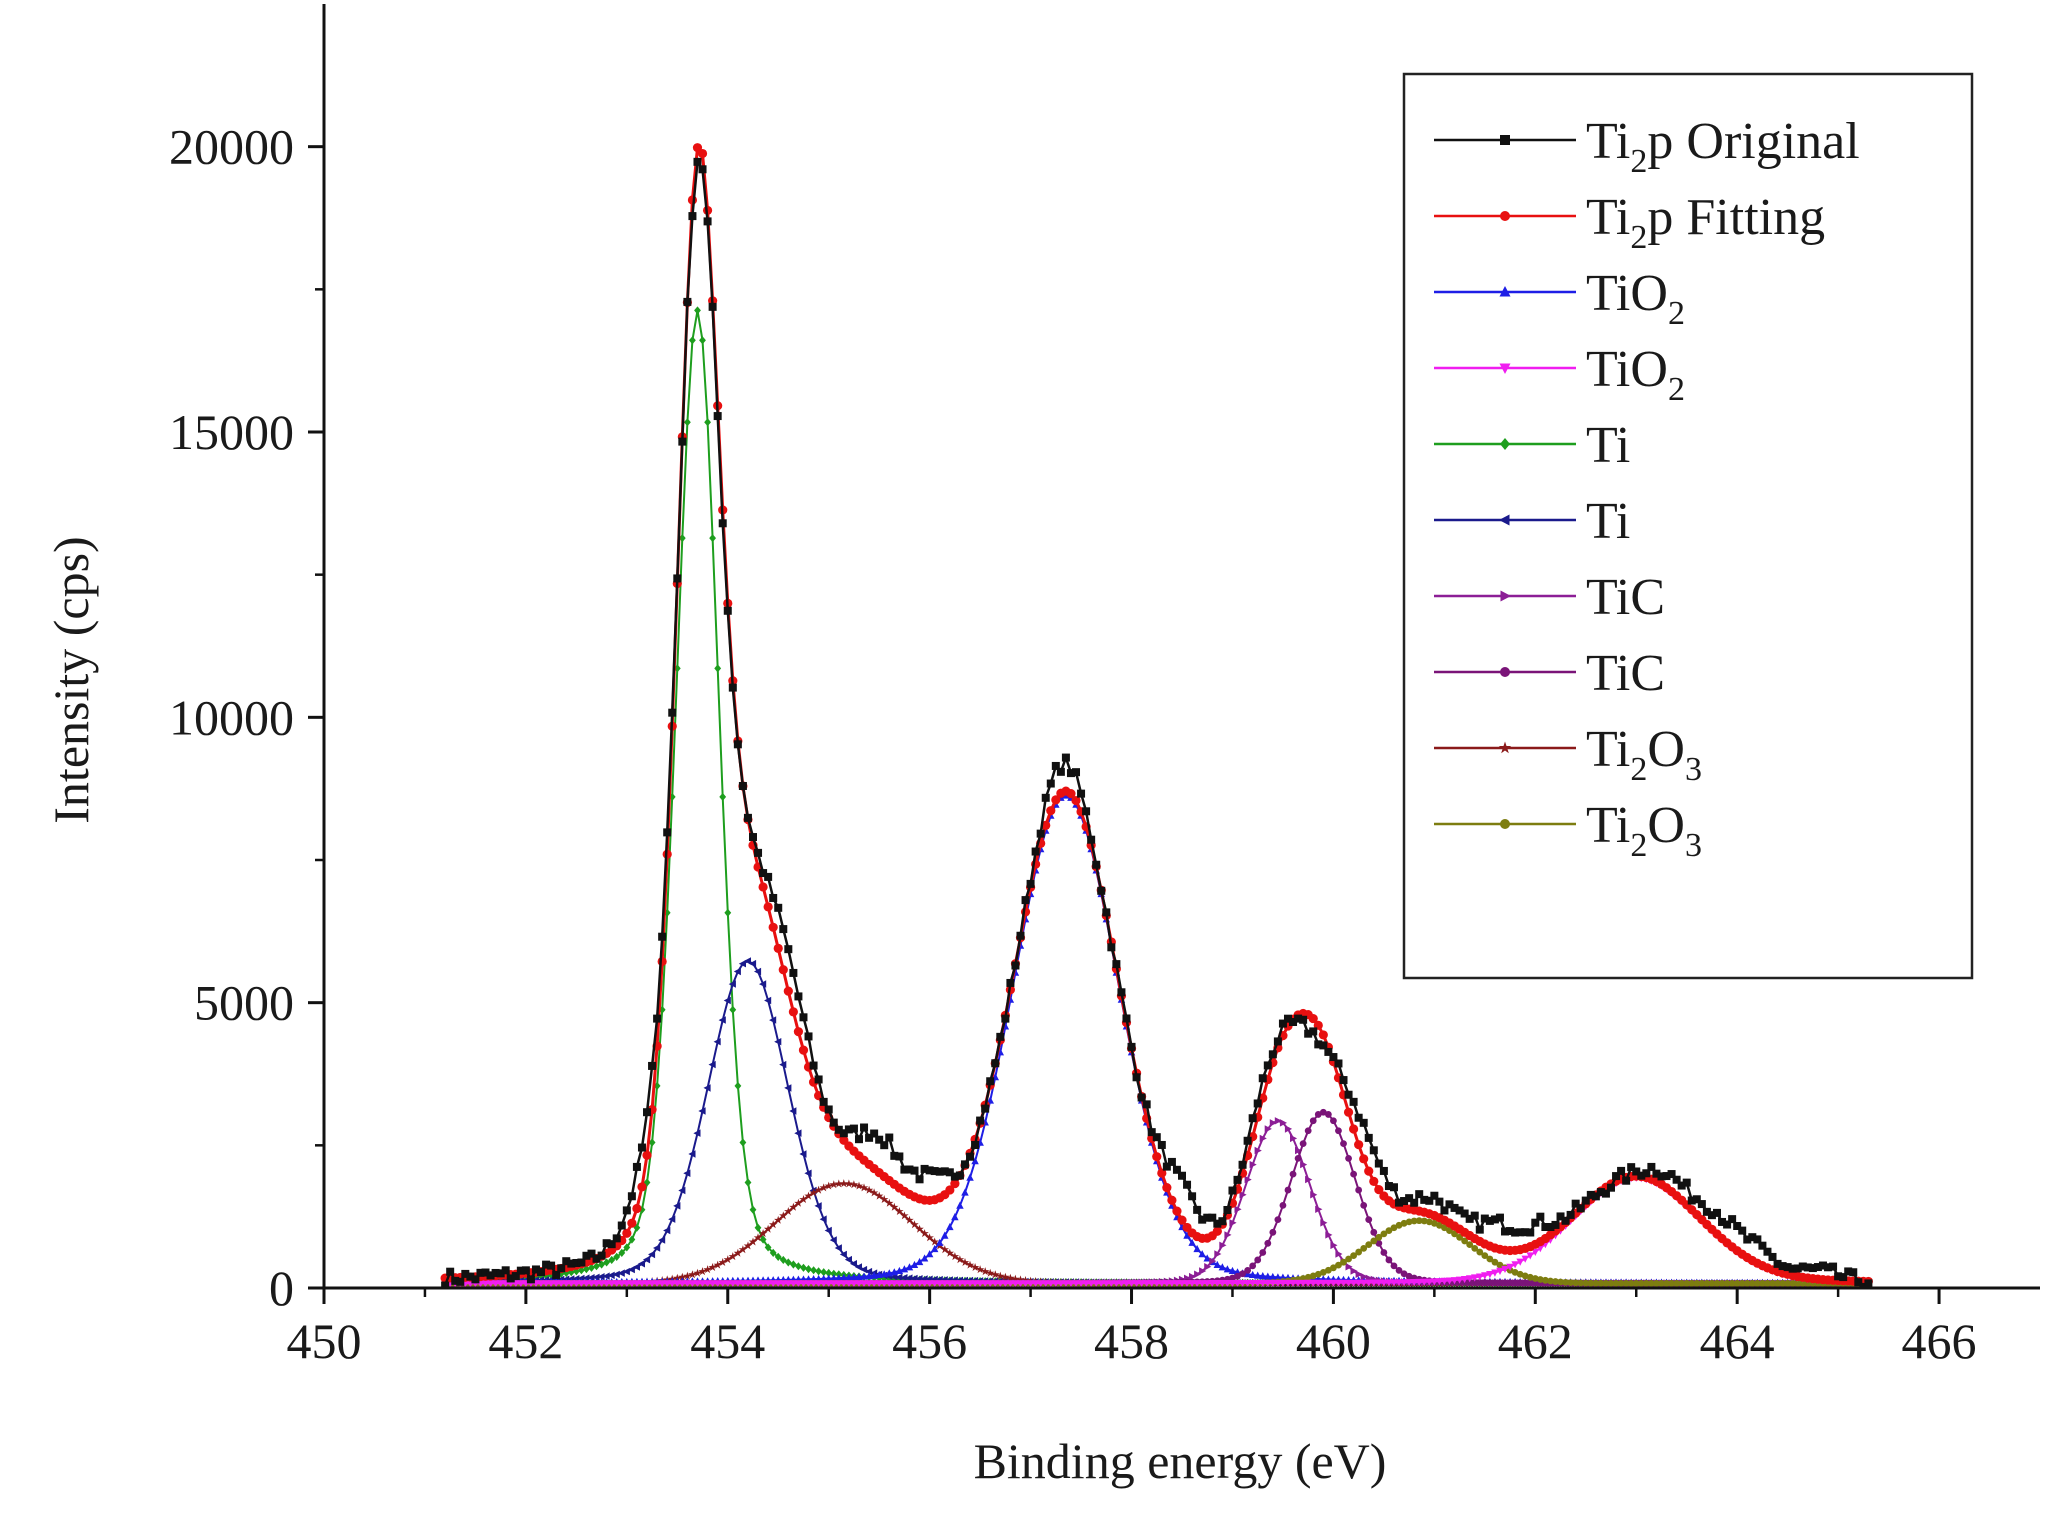 The image size is (2056, 1514). What do you see at coordinates (1131, 1341) in the screenshot?
I see `x-tick-label: 458` at bounding box center [1131, 1341].